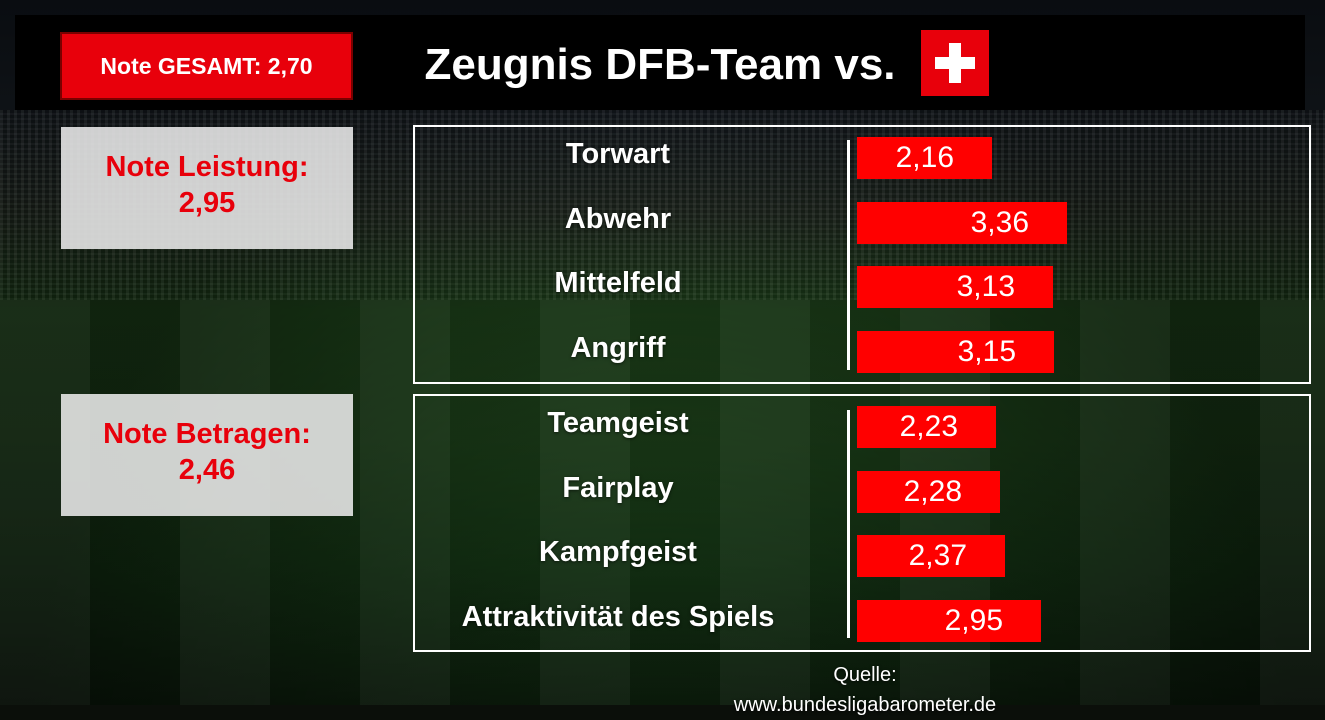 This screenshot has width=1325, height=720. I want to click on bar: 3,15, so click(955, 351).